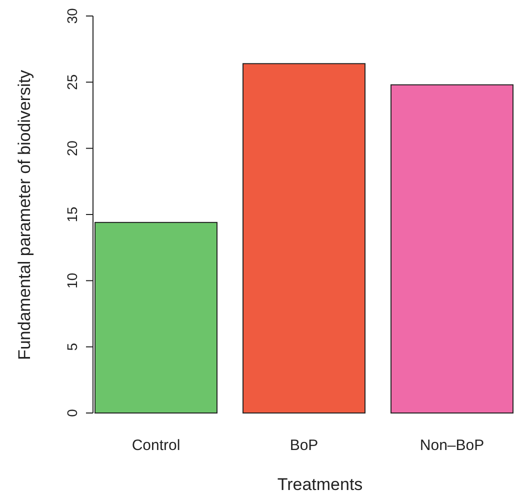 This screenshot has height=492, width=527. What do you see at coordinates (72, 346) in the screenshot?
I see `y-tick-label: 5` at bounding box center [72, 346].